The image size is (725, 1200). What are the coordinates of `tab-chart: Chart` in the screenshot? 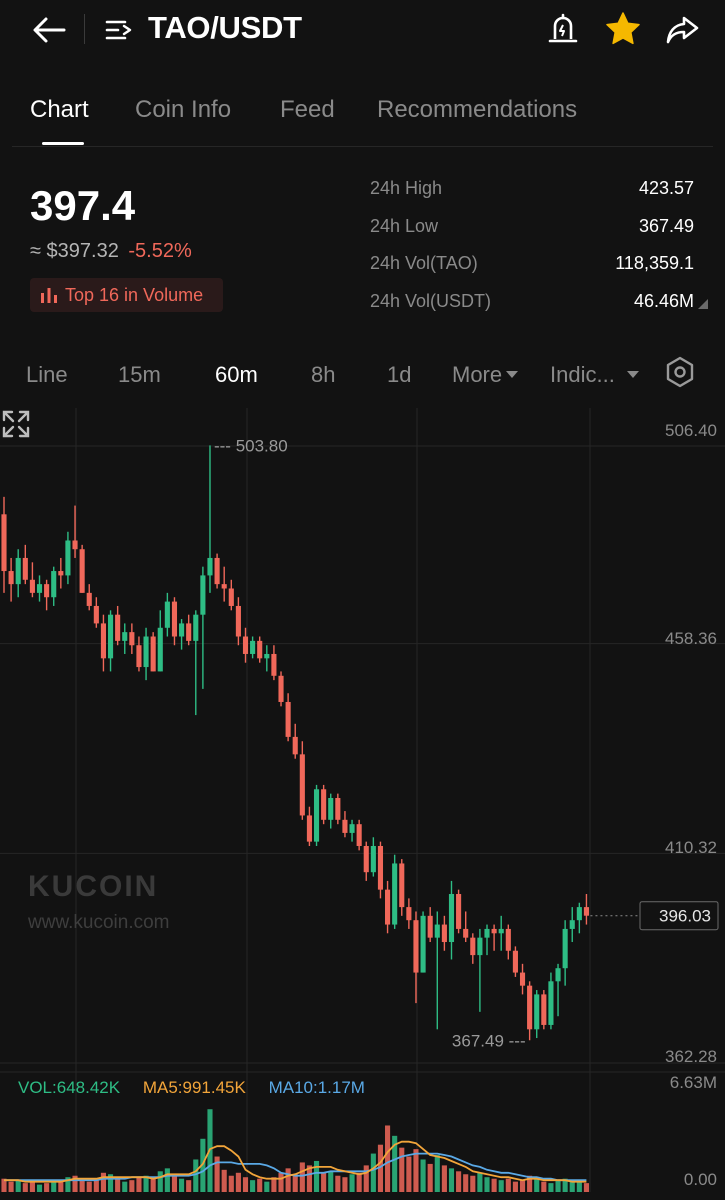 It's located at (59, 109).